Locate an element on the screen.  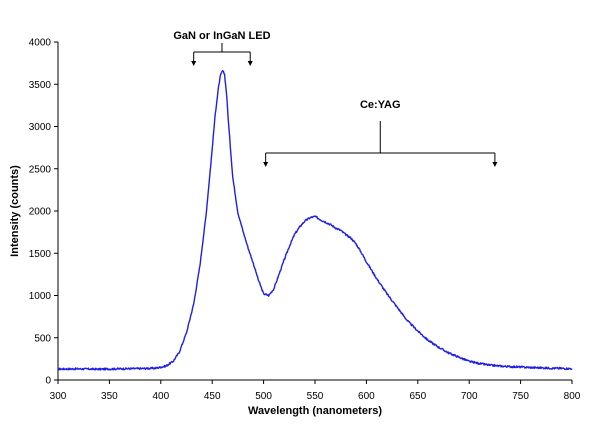
x-tick-label: 750 is located at coordinates (520, 396).